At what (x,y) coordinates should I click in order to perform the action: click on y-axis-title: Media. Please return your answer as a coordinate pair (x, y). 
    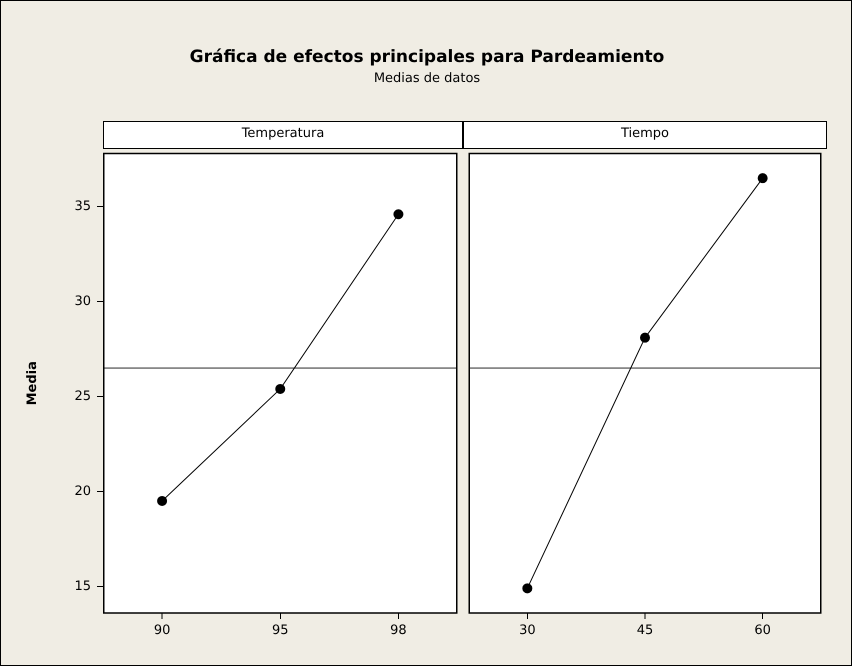
    Looking at the image, I should click on (32, 383).